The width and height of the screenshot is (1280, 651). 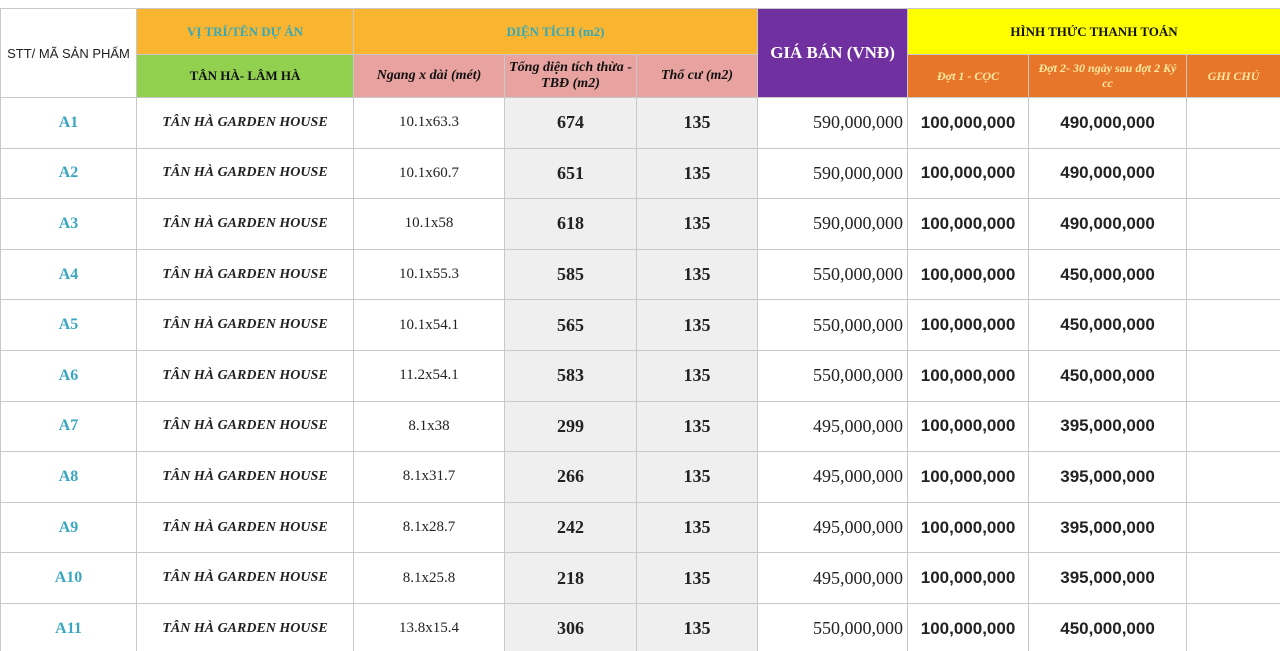 I want to click on header-cell: Thổ cư (m2), so click(x=697, y=76).